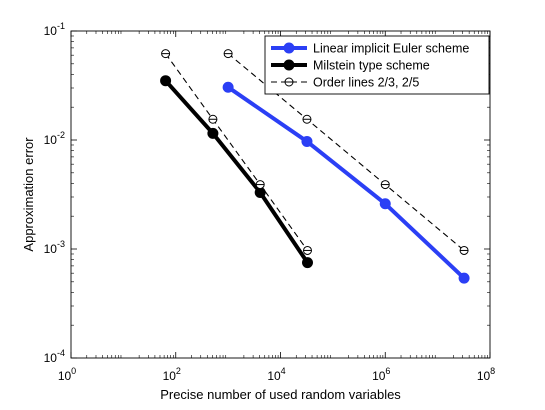 Image resolution: width=545 pixels, height=410 pixels. Describe the element at coordinates (381, 374) in the screenshot. I see `x-tick-label: 10⁶` at that location.